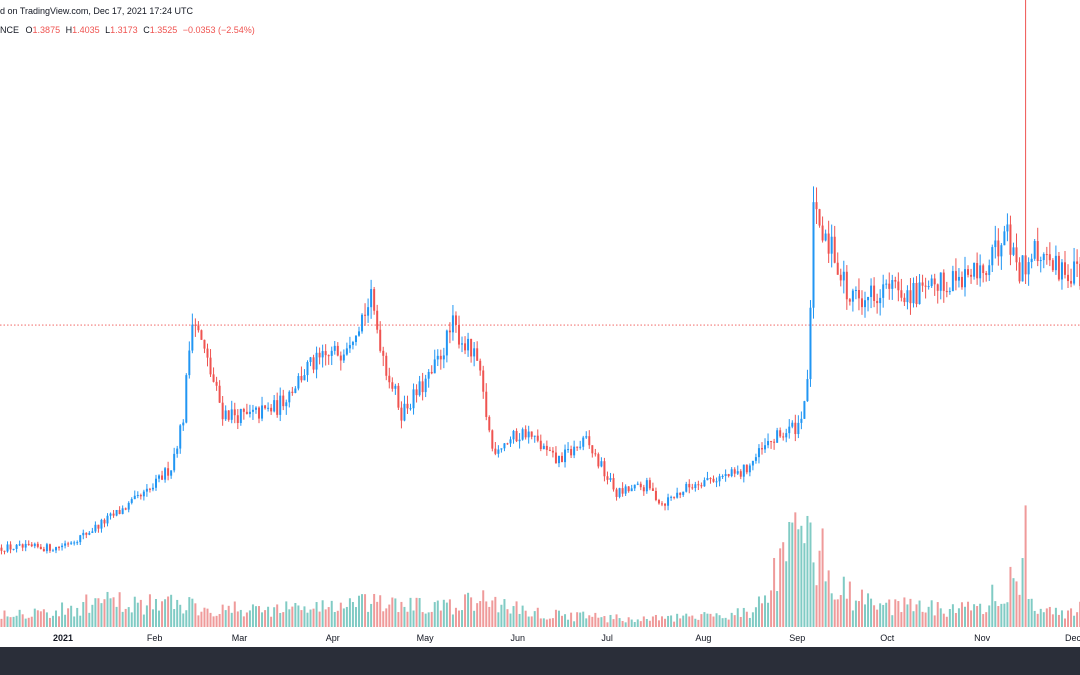 The image size is (1080, 675). Describe the element at coordinates (1072, 638) in the screenshot. I see `x-tick-label: Dec` at that location.